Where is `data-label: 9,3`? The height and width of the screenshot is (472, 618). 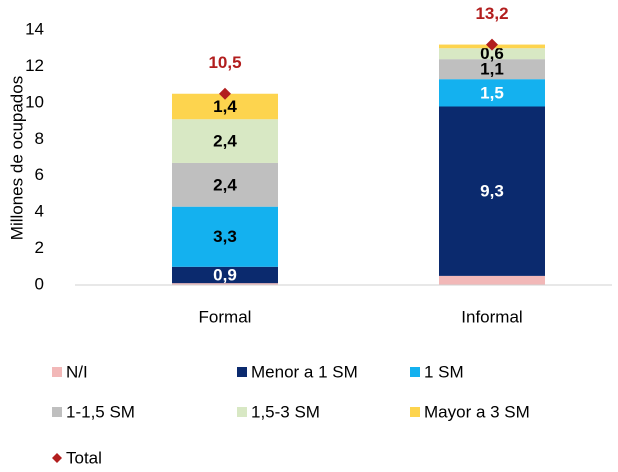
data-label: 9,3 is located at coordinates (492, 191).